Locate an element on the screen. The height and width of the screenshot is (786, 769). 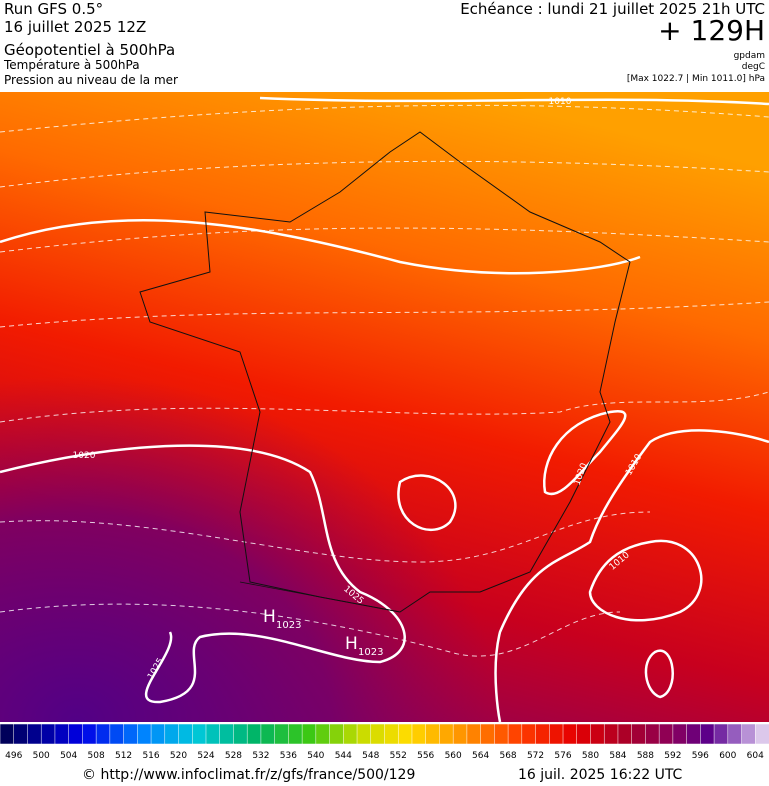
colorbar-label: 504 is located at coordinates (68, 756).